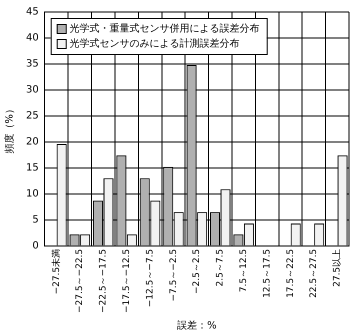  Describe the element at coordinates (267, 273) in the screenshot. I see `x-tick-label: 12.5～17.5` at that location.